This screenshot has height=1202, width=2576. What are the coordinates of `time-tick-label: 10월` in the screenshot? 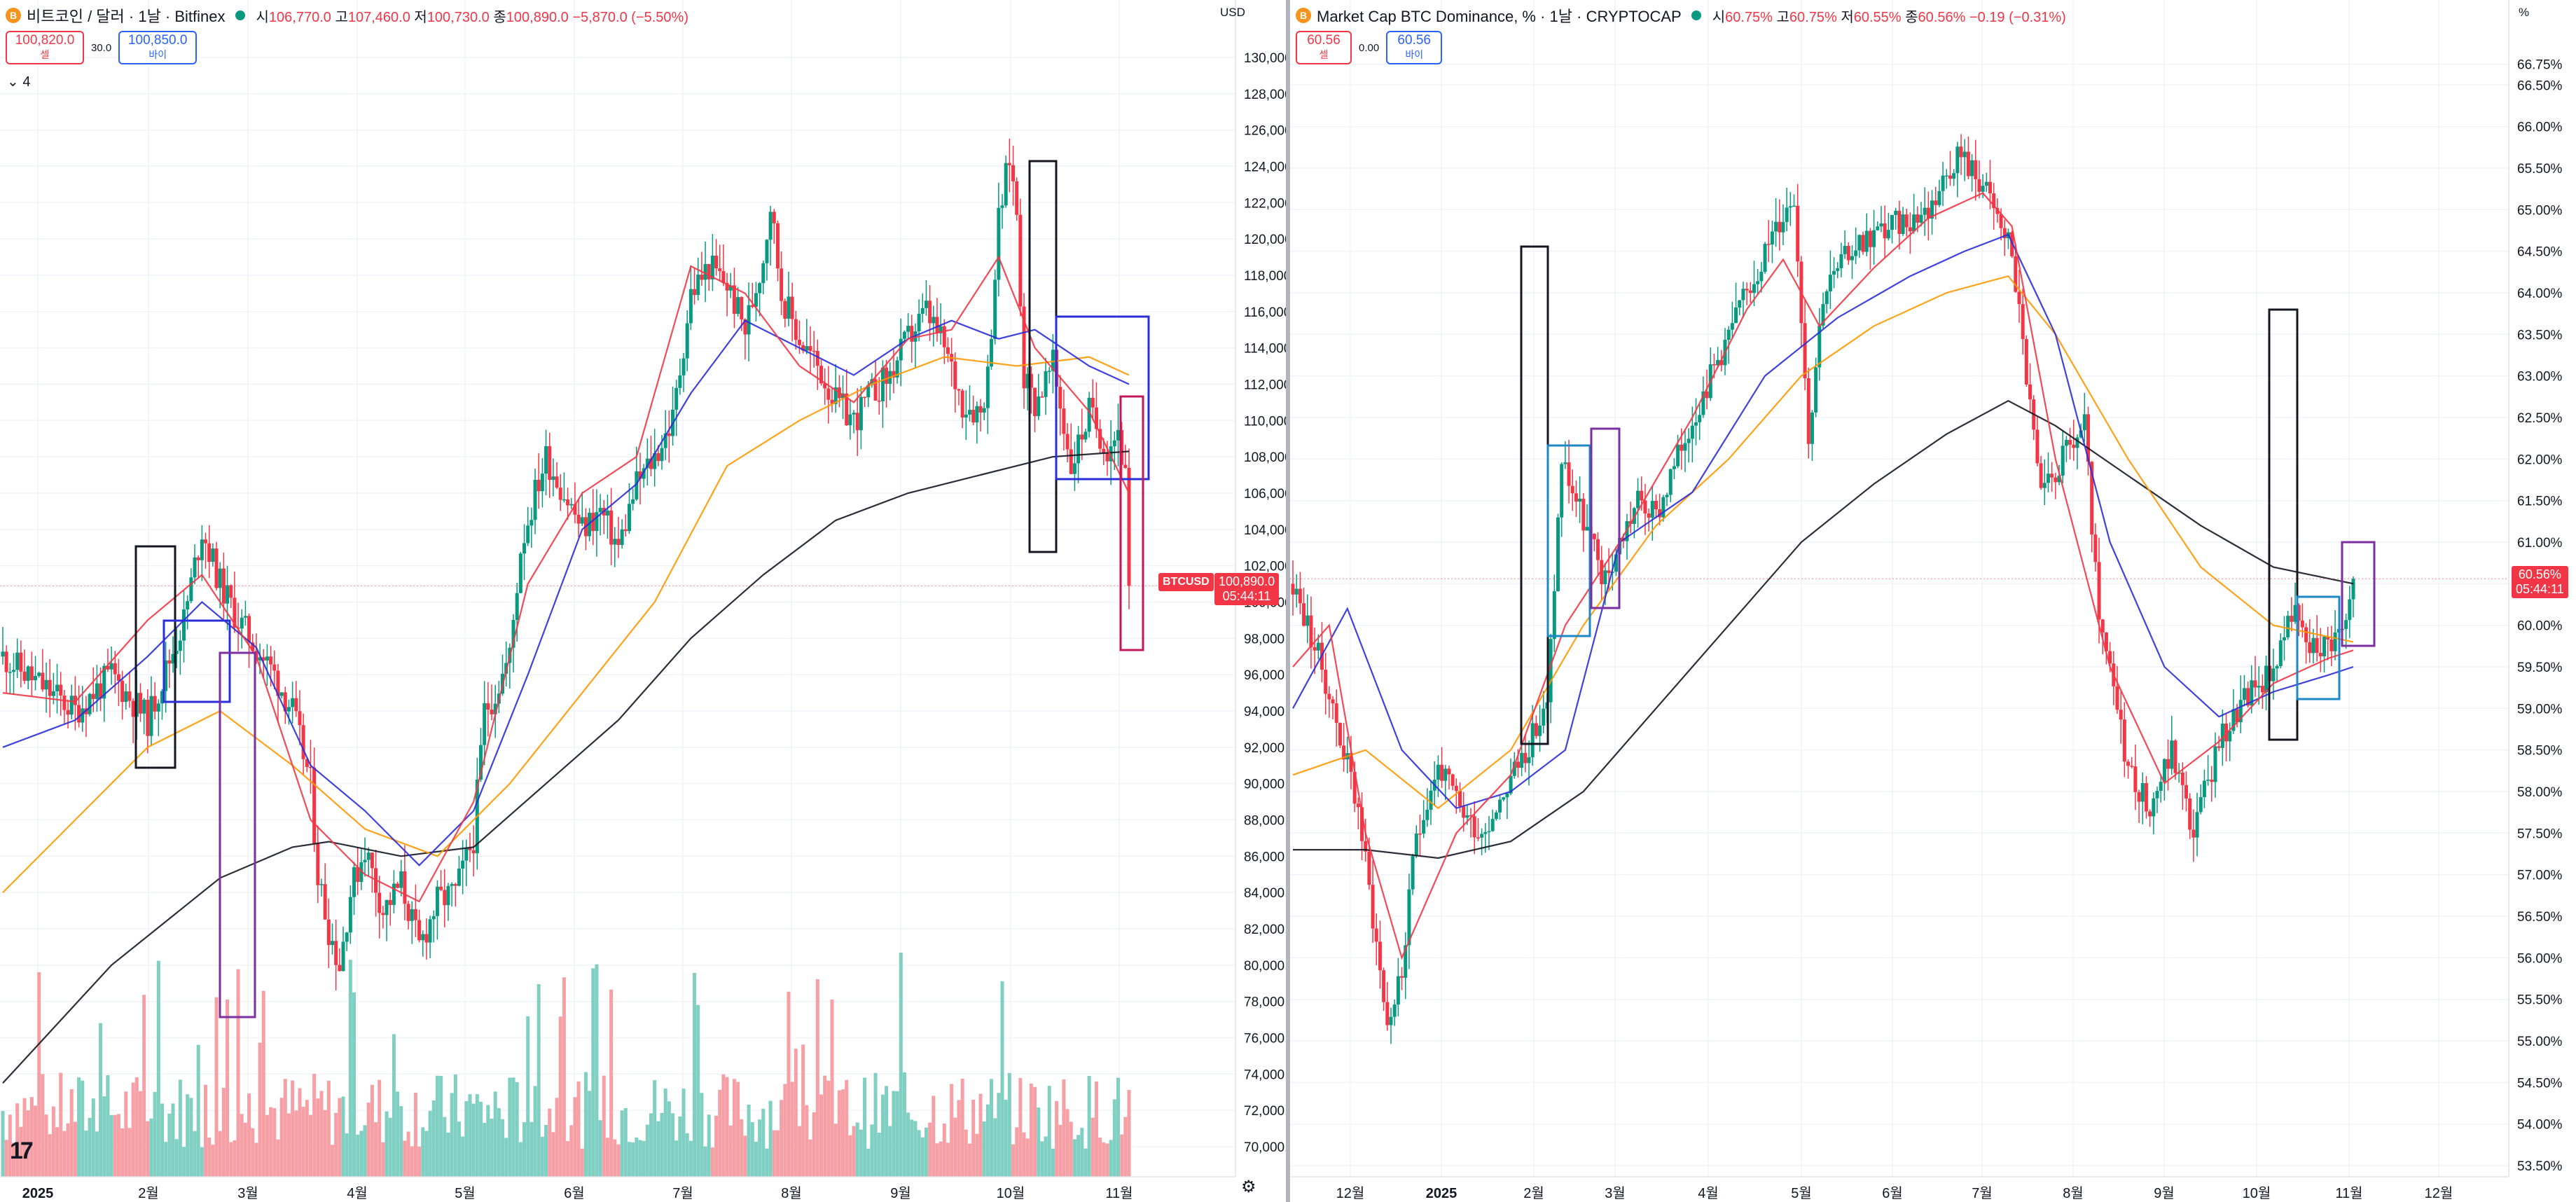 It's located at (2257, 1193).